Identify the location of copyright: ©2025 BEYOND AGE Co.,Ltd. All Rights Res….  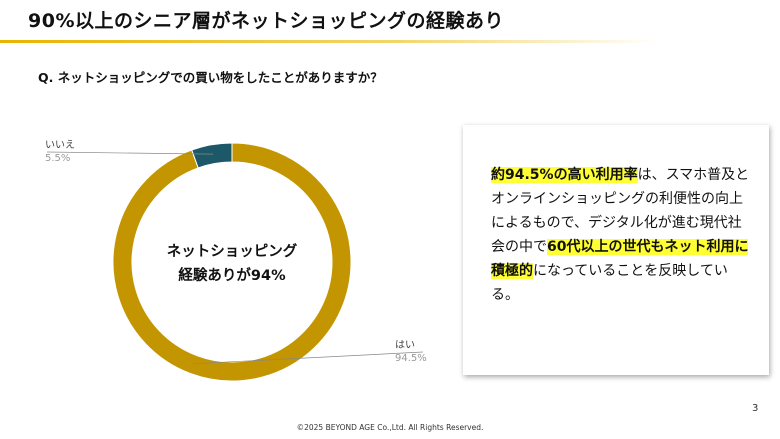
(390, 427).